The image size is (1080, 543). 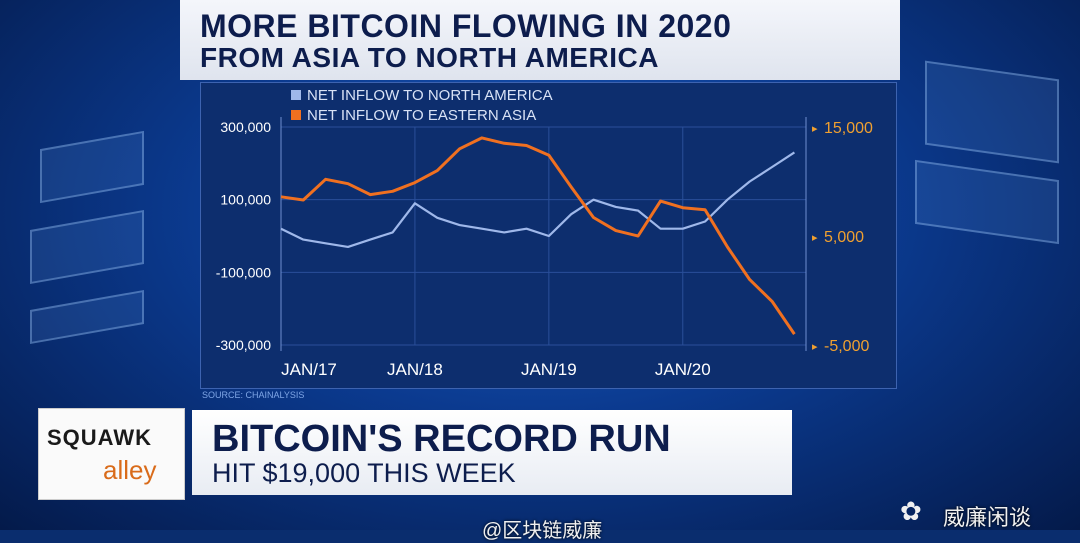 I want to click on left-axis-tick-label: -100,000, so click(x=243, y=272).